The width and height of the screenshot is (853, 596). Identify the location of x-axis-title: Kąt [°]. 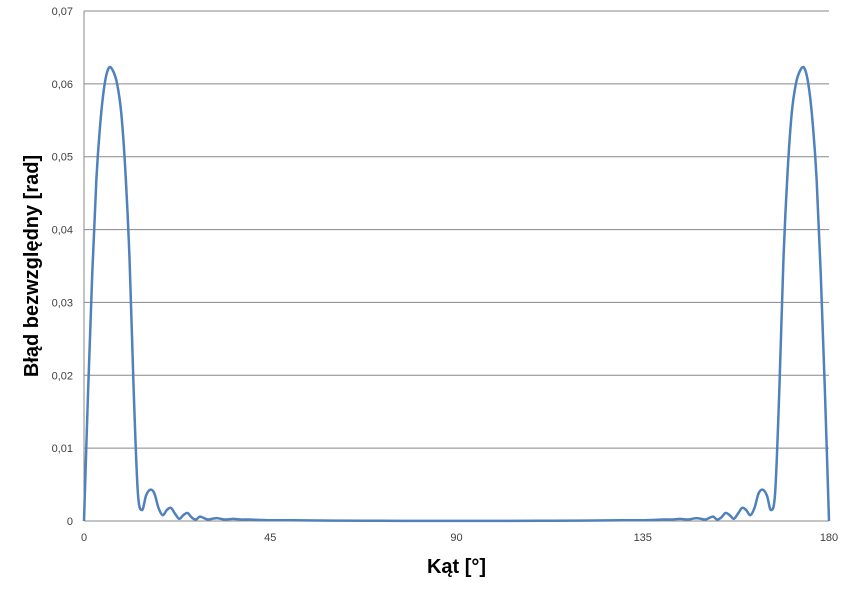
(456, 567).